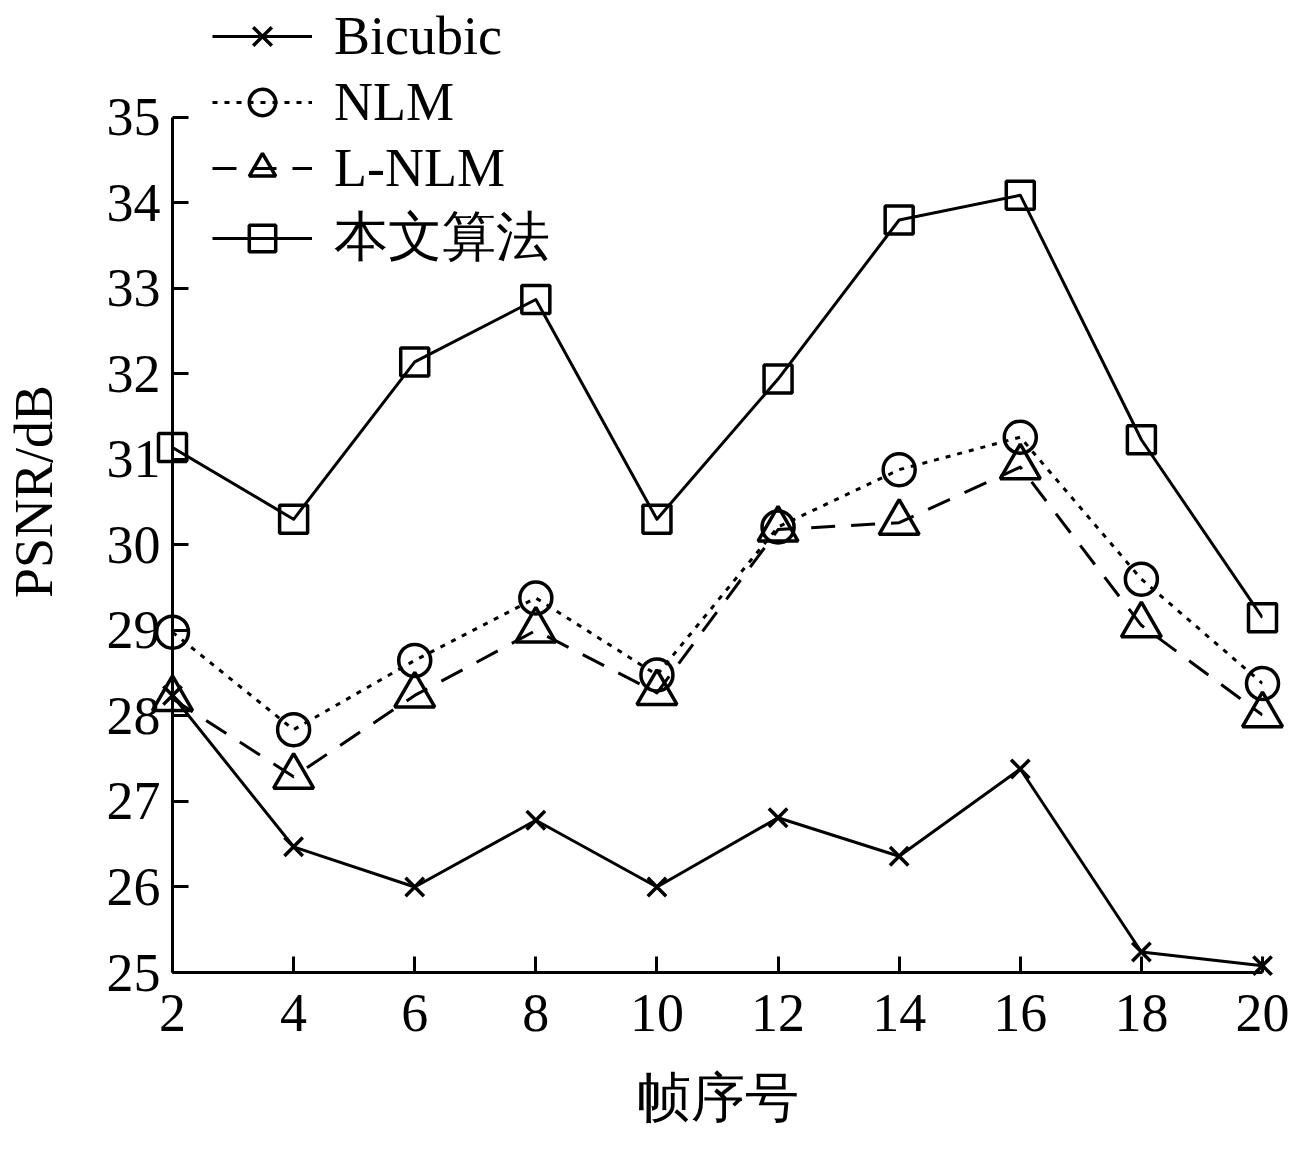  Describe the element at coordinates (33, 491) in the screenshot. I see `y-axis-title: PSNR/dB` at that location.